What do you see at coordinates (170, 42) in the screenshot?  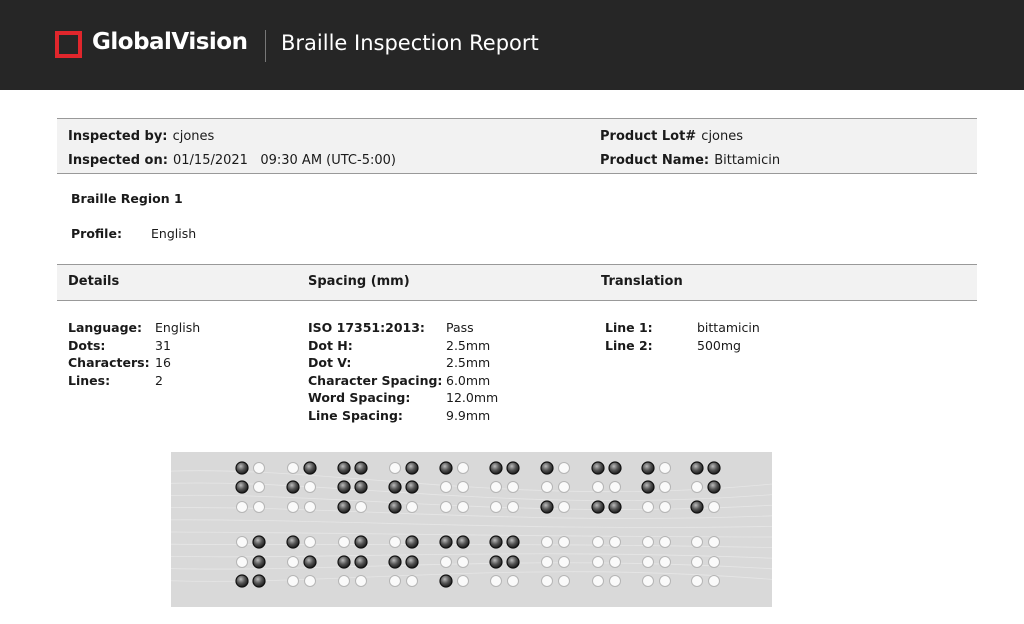 I see `brand: GlobalVision` at bounding box center [170, 42].